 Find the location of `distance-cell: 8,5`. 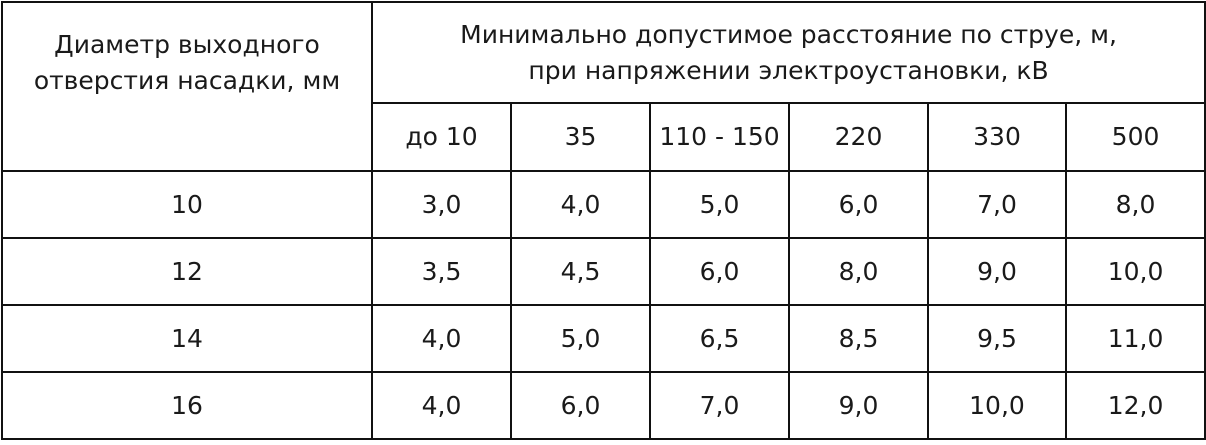

distance-cell: 8,5 is located at coordinates (858, 338).